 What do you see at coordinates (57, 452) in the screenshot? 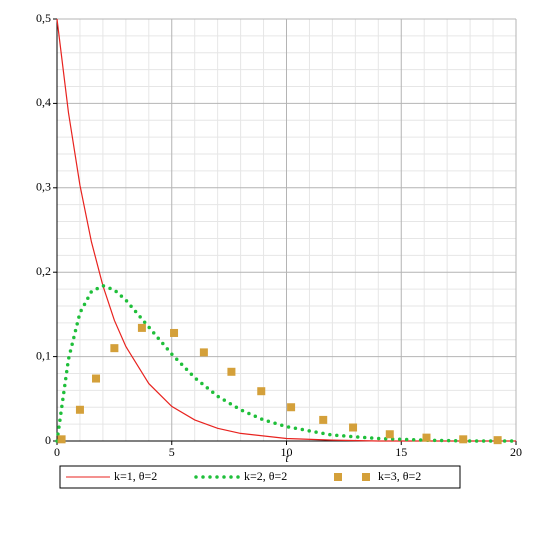
I see `x-tick-label: 0` at bounding box center [57, 452].